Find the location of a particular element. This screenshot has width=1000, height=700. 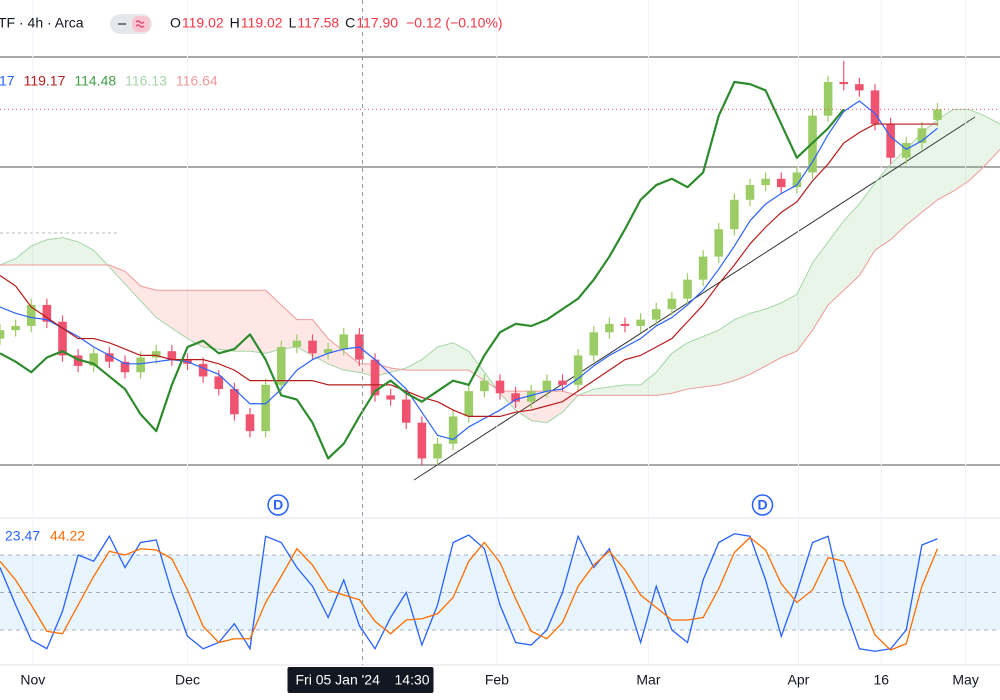

stoch-k-value: 23.47 is located at coordinates (22, 536).